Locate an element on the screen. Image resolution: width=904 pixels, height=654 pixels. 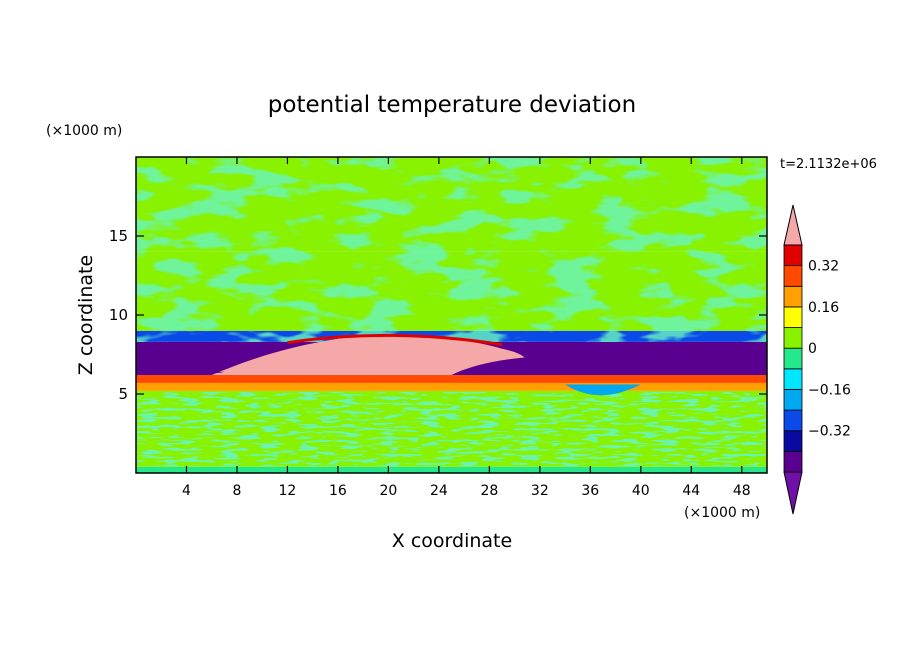
colorbar-label-0: 0.32 is located at coordinates (823, 267).